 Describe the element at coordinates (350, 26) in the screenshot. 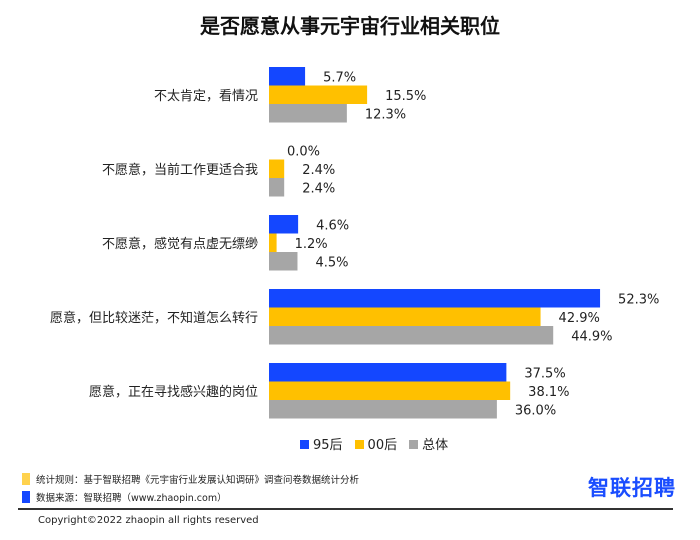

I see `chart-title: 是否愿意从事元宇宙行业相关职位` at that location.